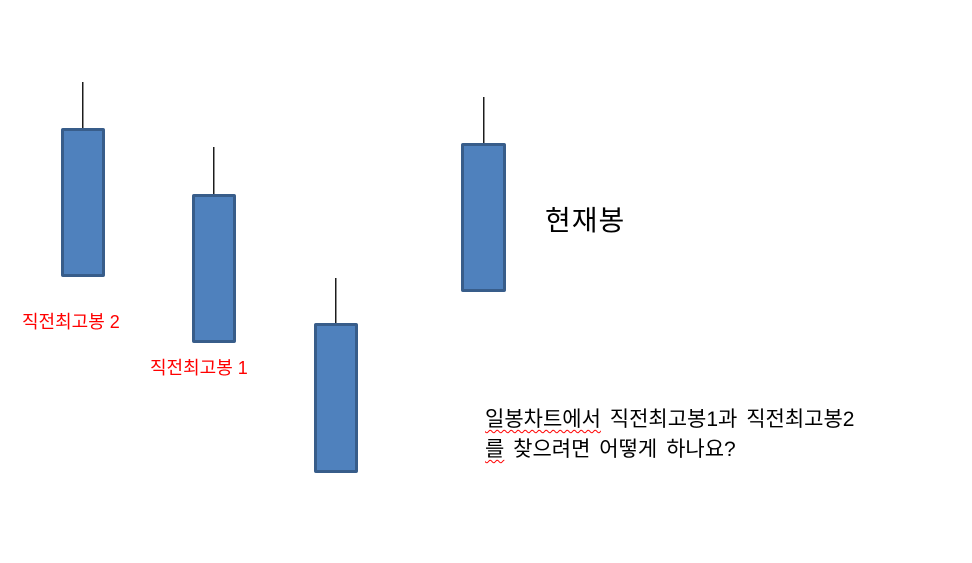  What do you see at coordinates (585, 220) in the screenshot?
I see `label-current-candle: 현재봉` at bounding box center [585, 220].